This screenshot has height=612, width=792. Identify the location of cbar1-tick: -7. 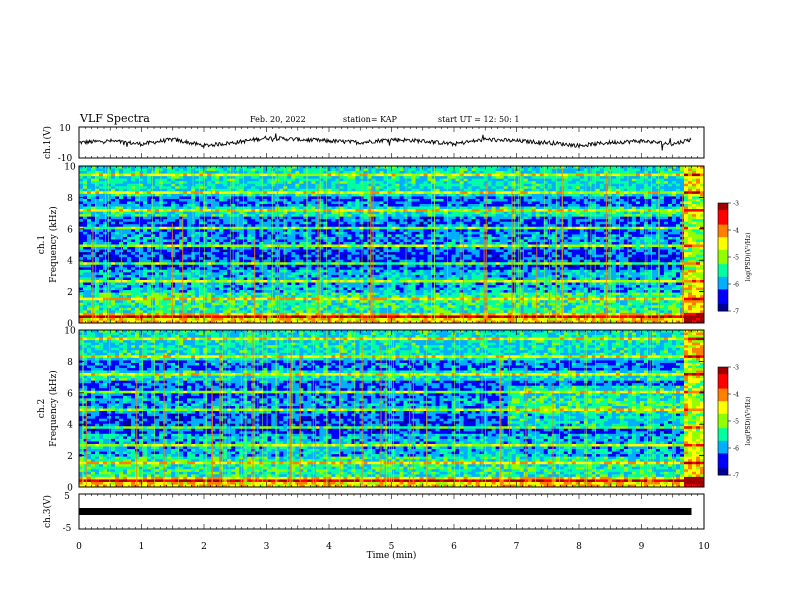
(736, 312).